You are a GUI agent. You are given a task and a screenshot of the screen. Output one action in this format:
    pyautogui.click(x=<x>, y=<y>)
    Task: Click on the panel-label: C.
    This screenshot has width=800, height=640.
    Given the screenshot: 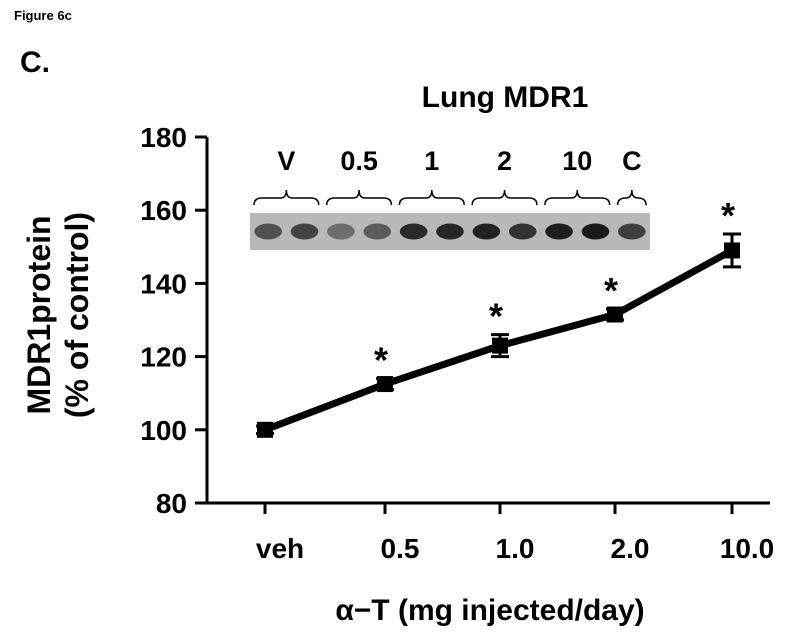 What is the action you would take?
    pyautogui.click(x=35, y=62)
    